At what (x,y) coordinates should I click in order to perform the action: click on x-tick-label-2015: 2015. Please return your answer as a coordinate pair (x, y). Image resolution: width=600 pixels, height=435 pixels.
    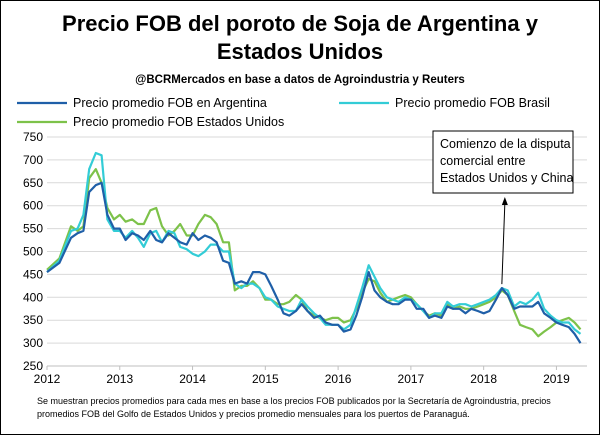
    Looking at the image, I should click on (265, 379).